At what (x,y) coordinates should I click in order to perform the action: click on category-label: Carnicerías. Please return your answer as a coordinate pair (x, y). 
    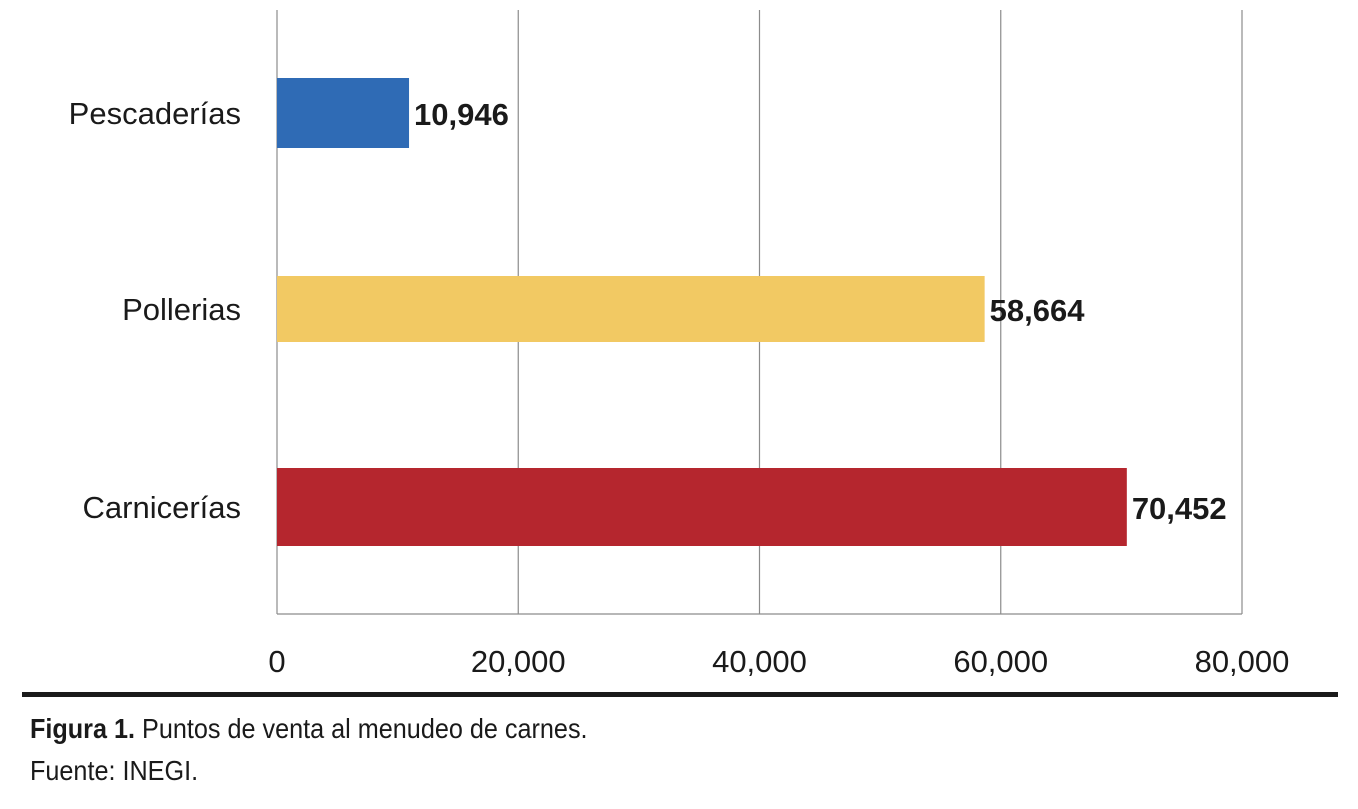
    Looking at the image, I should click on (162, 507).